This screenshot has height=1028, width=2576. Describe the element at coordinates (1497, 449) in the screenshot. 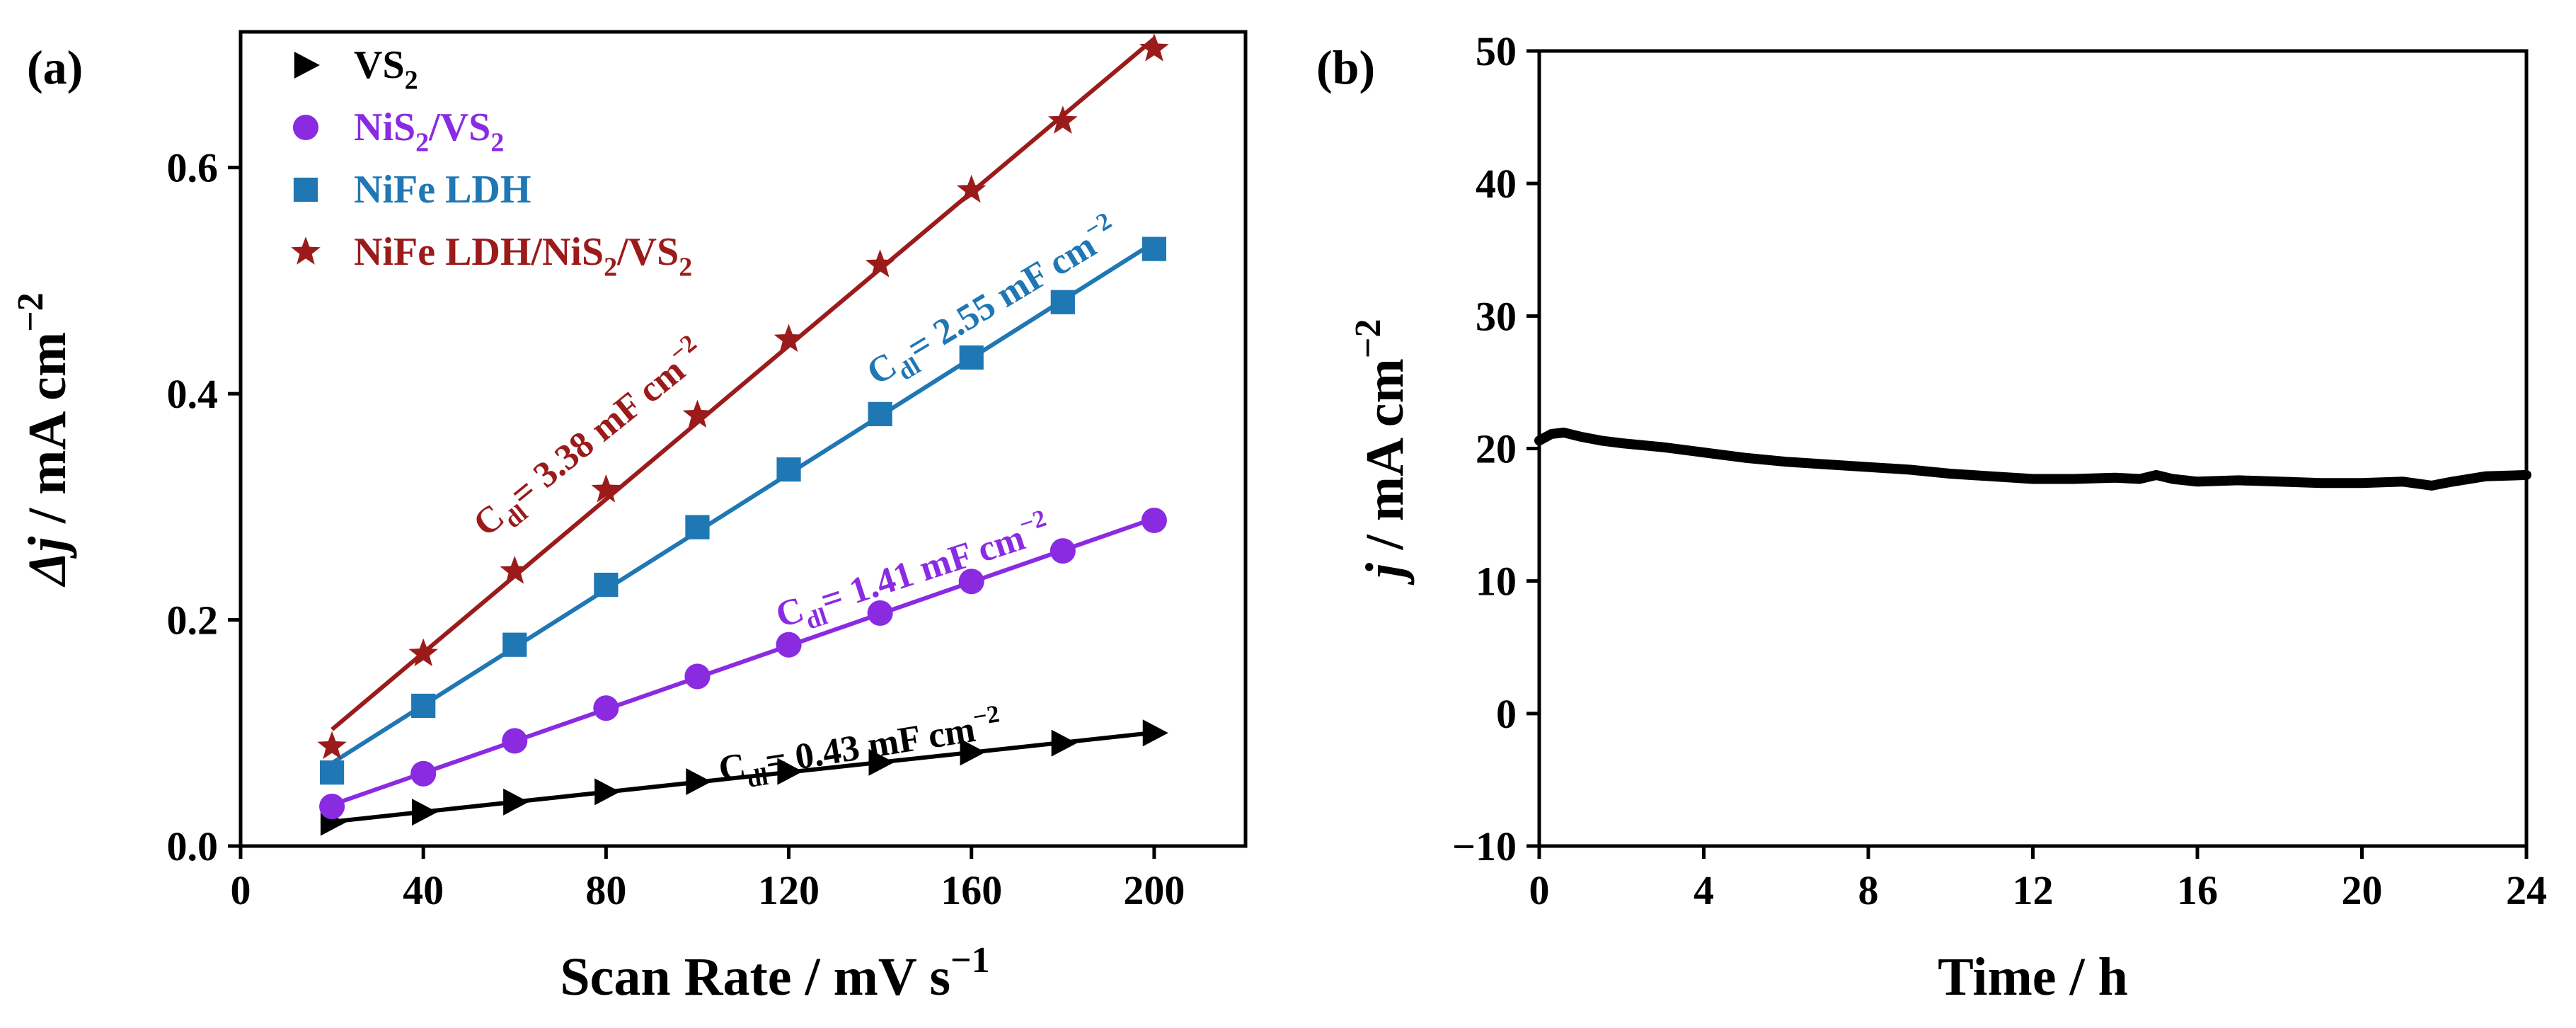

I see `panel-b-y-tick-label: 20` at that location.